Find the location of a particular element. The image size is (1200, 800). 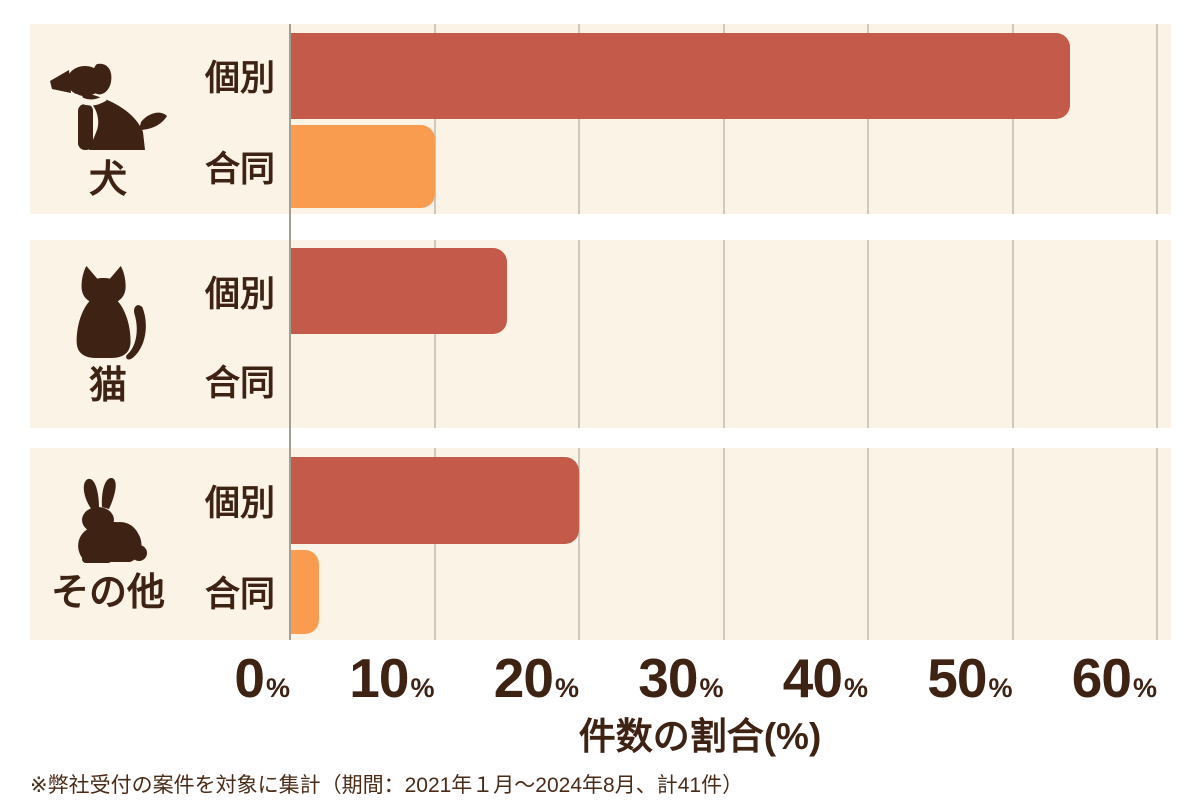

x-tick-number: 60 is located at coordinates (1101, 678).